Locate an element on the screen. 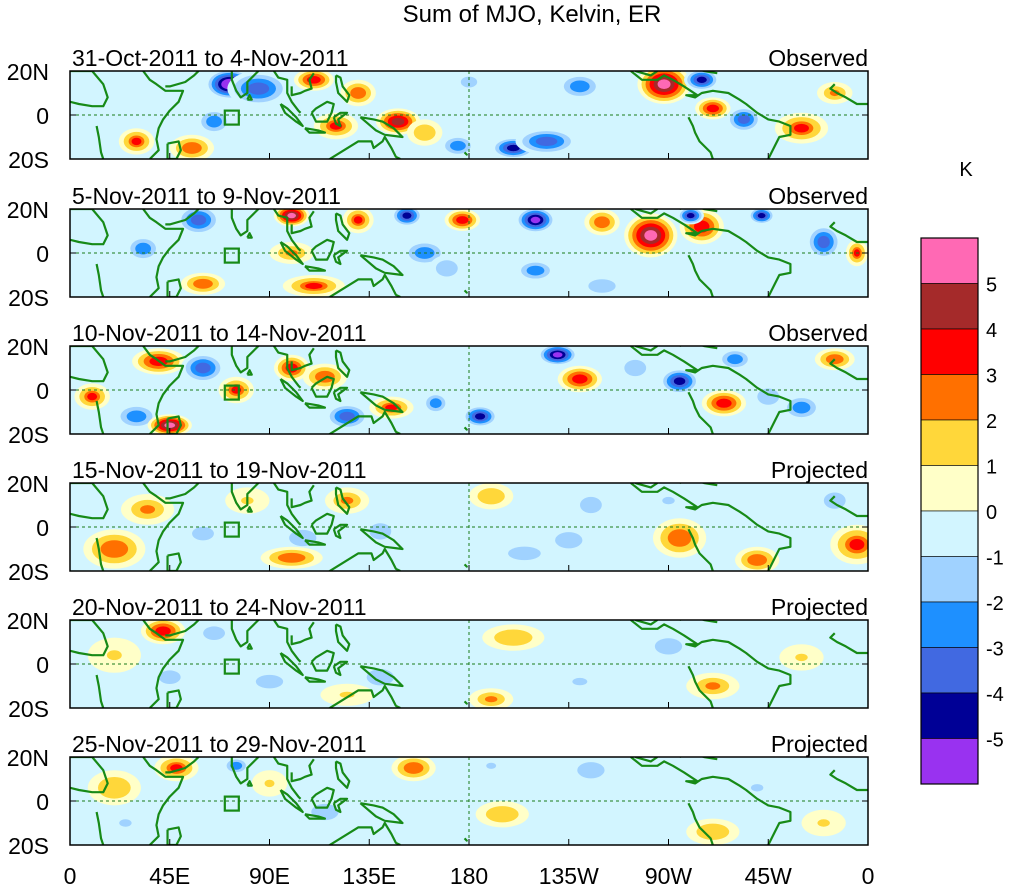 The image size is (1015, 889). panel-status: Observed is located at coordinates (818, 333).